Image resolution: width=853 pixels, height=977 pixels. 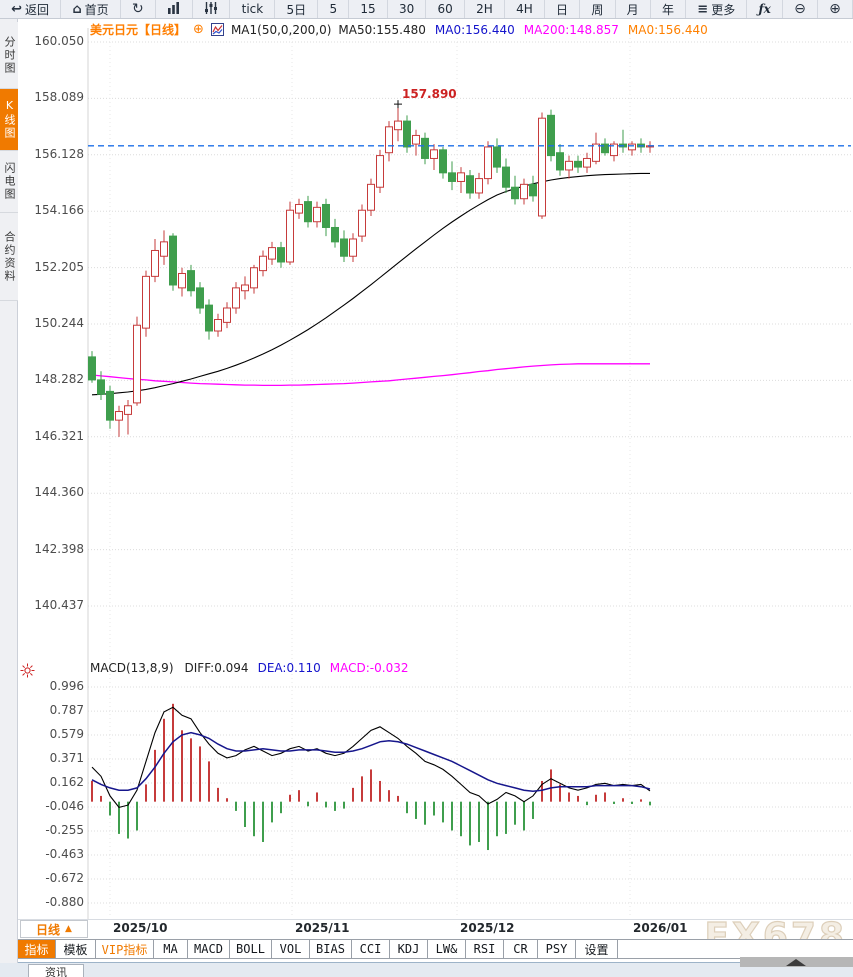 I want to click on left-sidebar: 分时图 K线图 闪电图 合约资料, so click(x=9, y=491).